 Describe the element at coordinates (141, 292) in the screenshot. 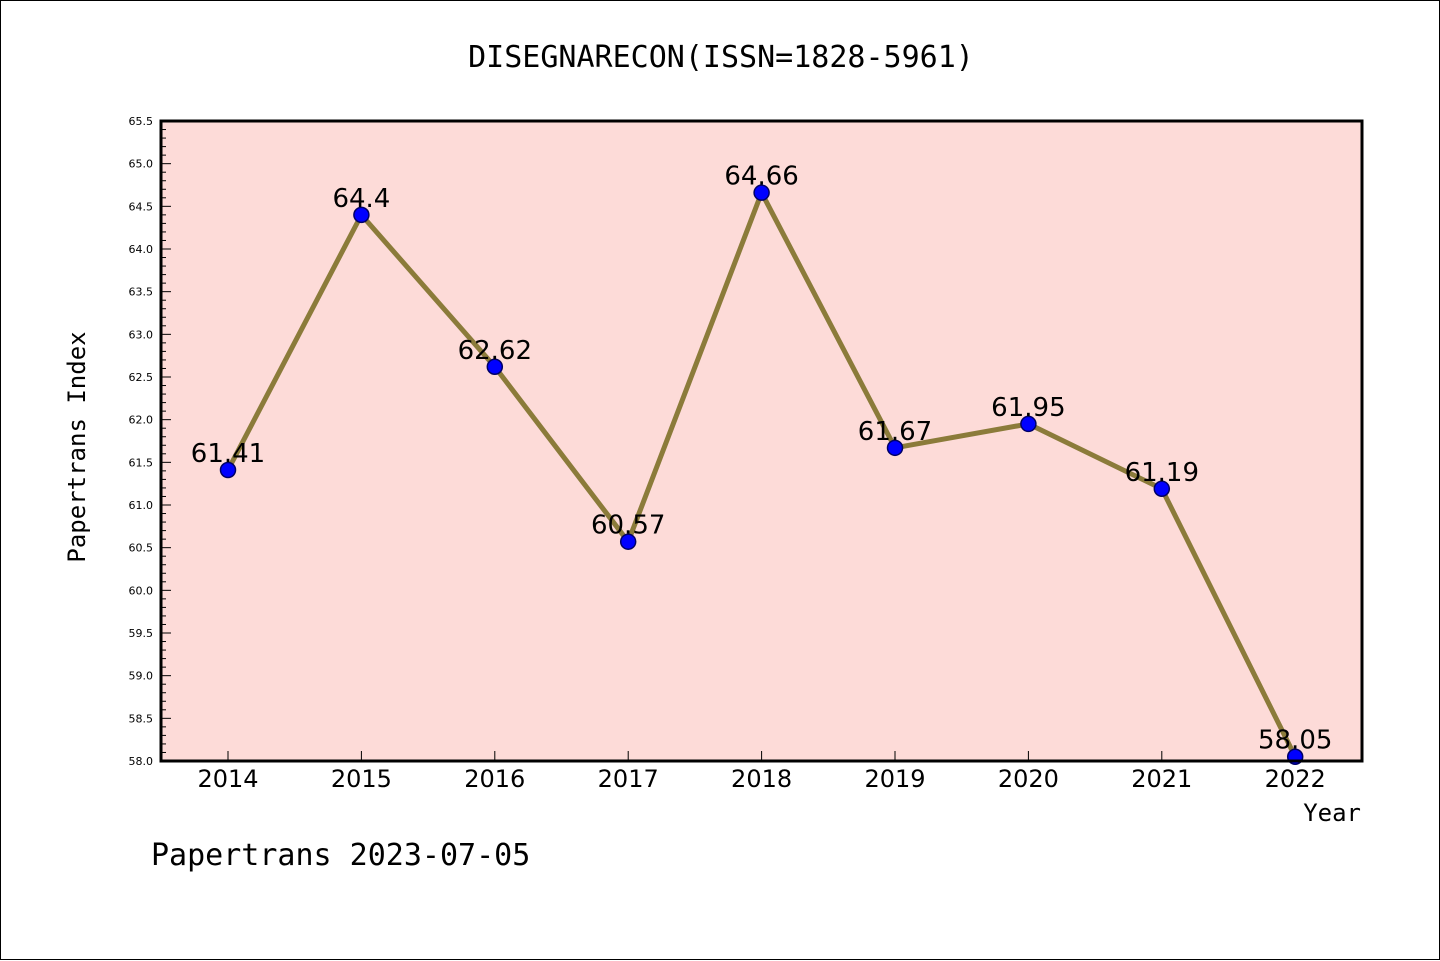

I see `y-tick-label: 63.5` at that location.